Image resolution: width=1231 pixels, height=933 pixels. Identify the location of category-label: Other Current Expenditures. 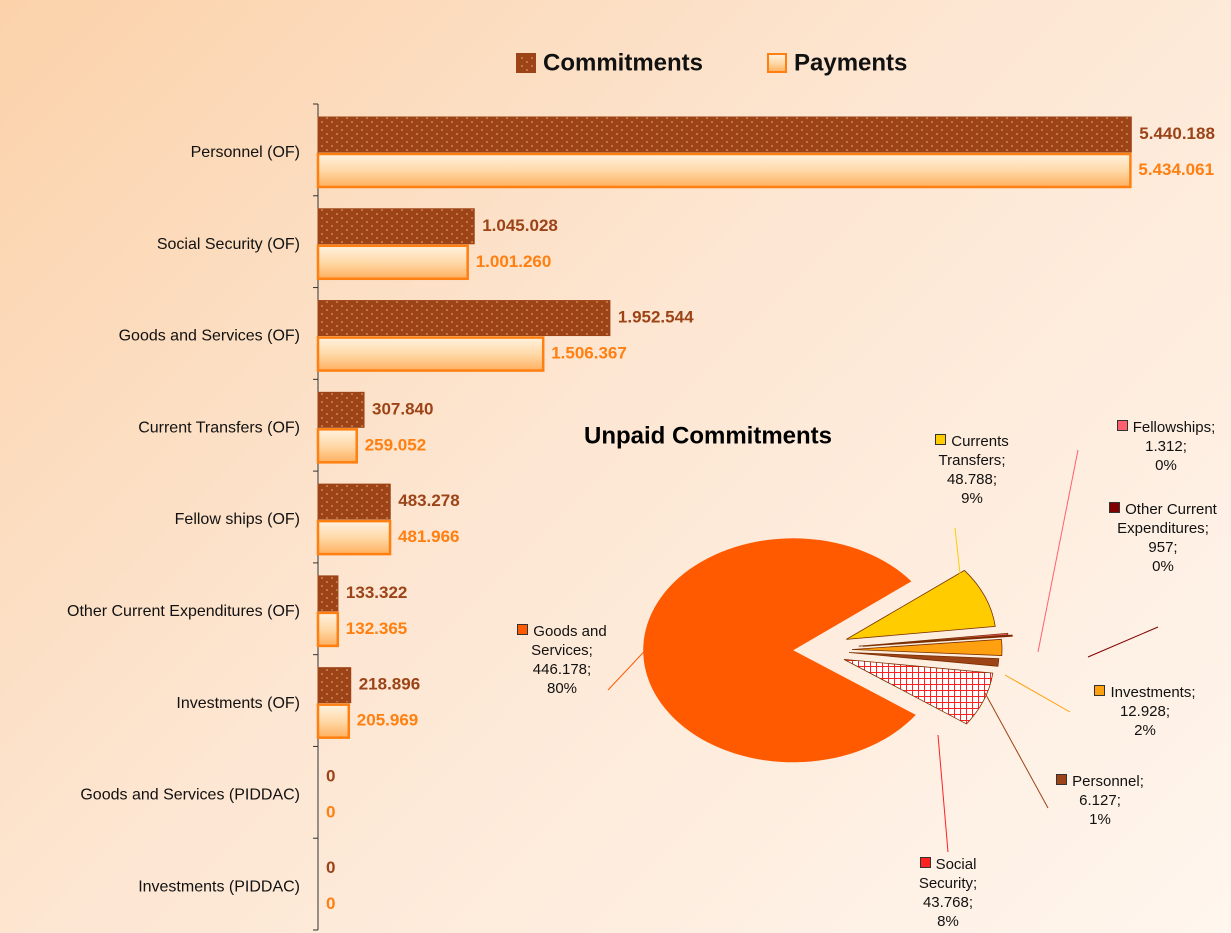
(1167, 519).